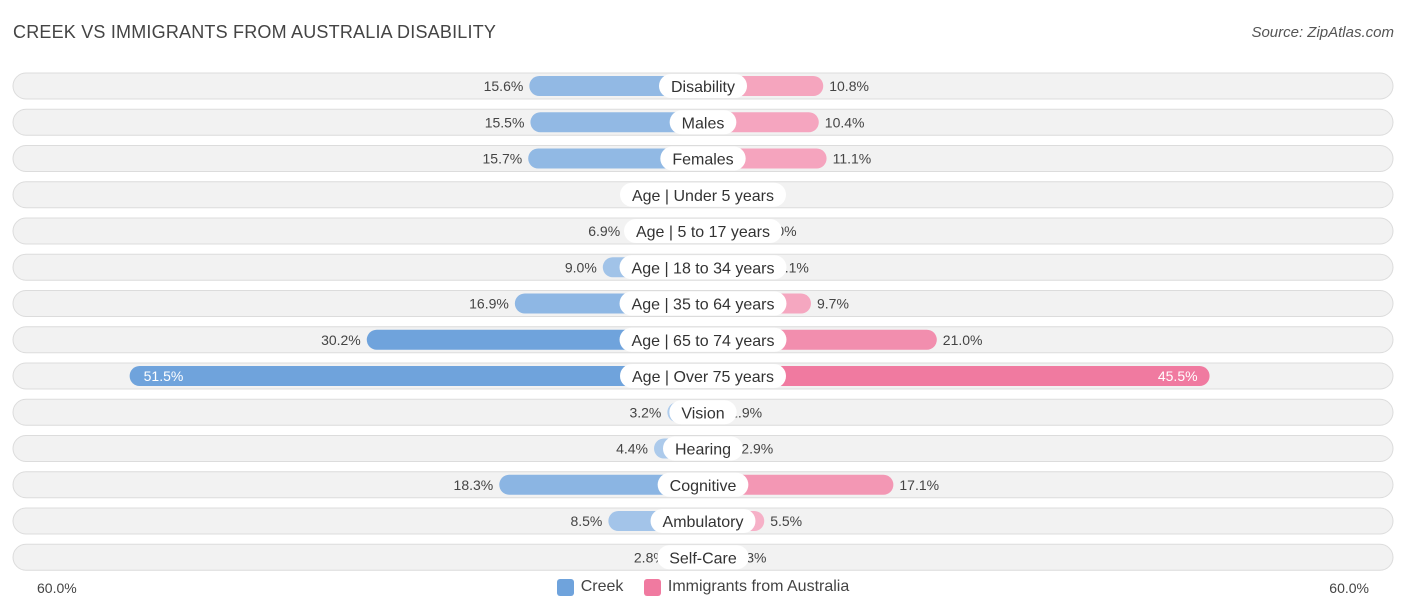 This screenshot has width=1406, height=612. I want to click on category-label: Self-Care, so click(703, 558).